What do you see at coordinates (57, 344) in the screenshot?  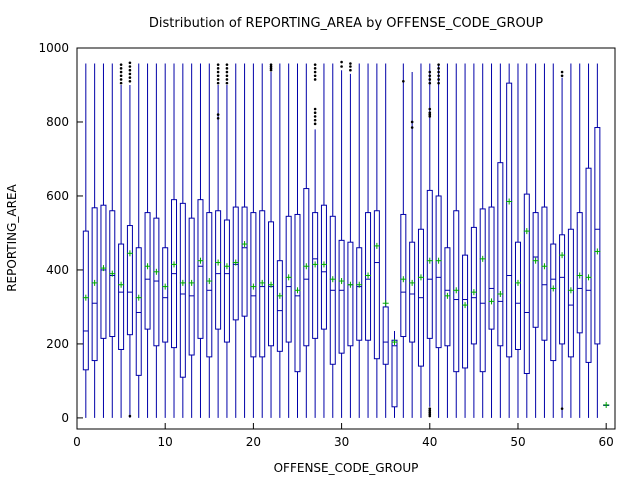 I see `y-tick-label: 200` at bounding box center [57, 344].